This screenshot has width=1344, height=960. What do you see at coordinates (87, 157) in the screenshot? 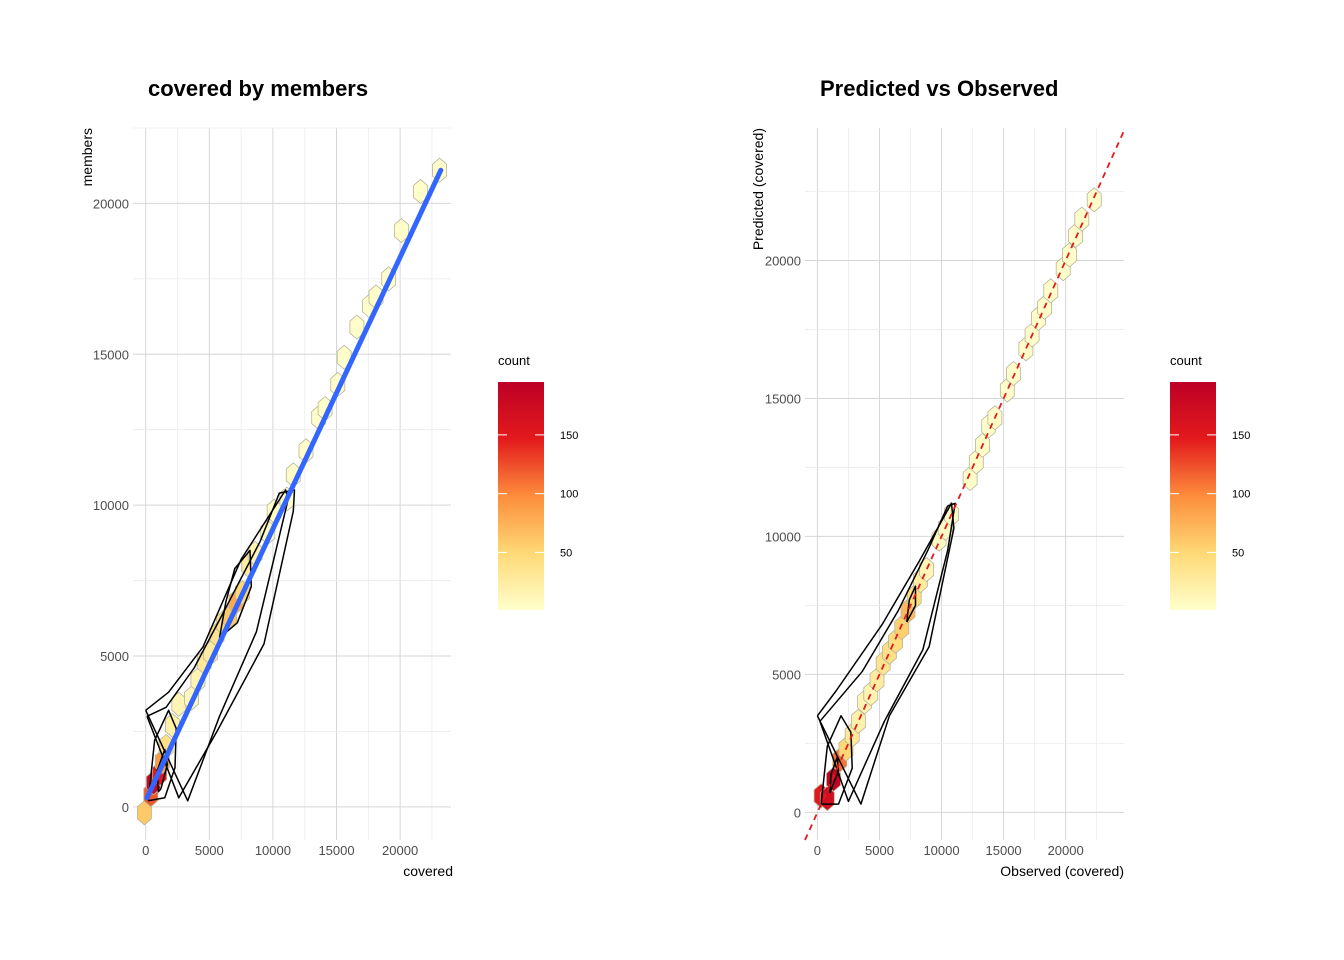
I see `y-axis-label: members` at bounding box center [87, 157].